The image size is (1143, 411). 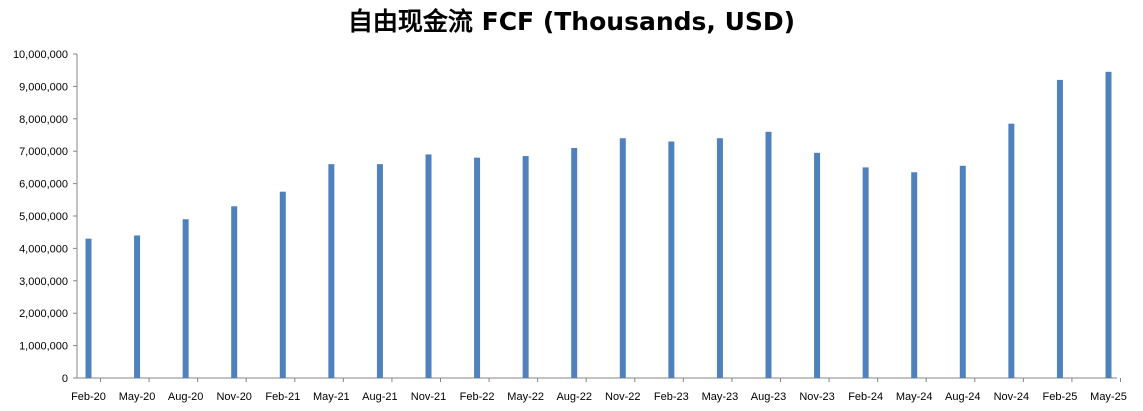 What do you see at coordinates (1011, 397) in the screenshot?
I see `x-tick-label: Nov-24` at bounding box center [1011, 397].